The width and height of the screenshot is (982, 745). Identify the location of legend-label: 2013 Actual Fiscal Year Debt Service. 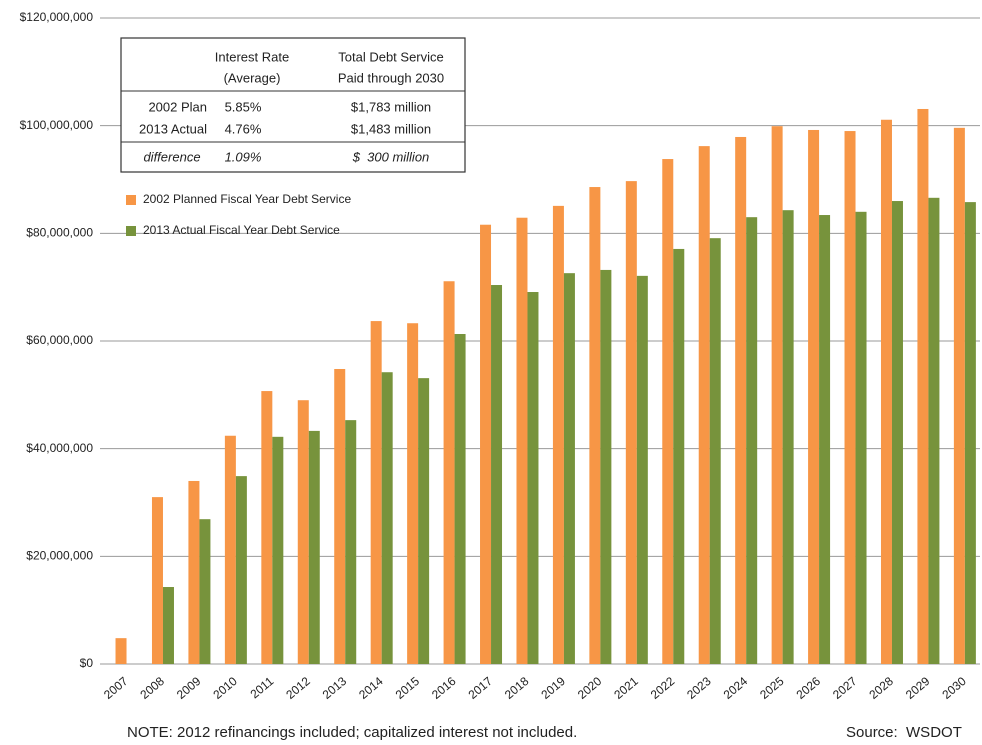
(241, 230).